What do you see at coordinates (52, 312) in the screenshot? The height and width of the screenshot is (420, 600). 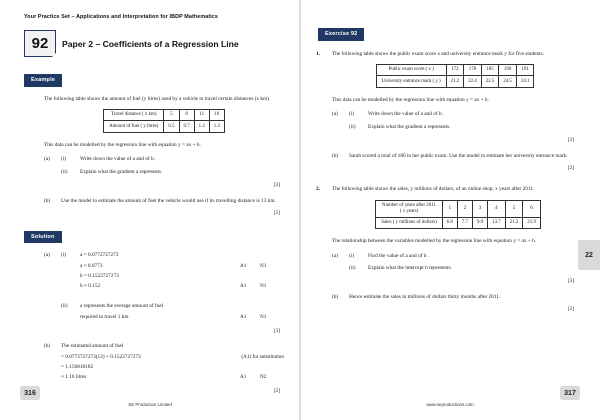 I see `part-letter-blank` at bounding box center [52, 312].